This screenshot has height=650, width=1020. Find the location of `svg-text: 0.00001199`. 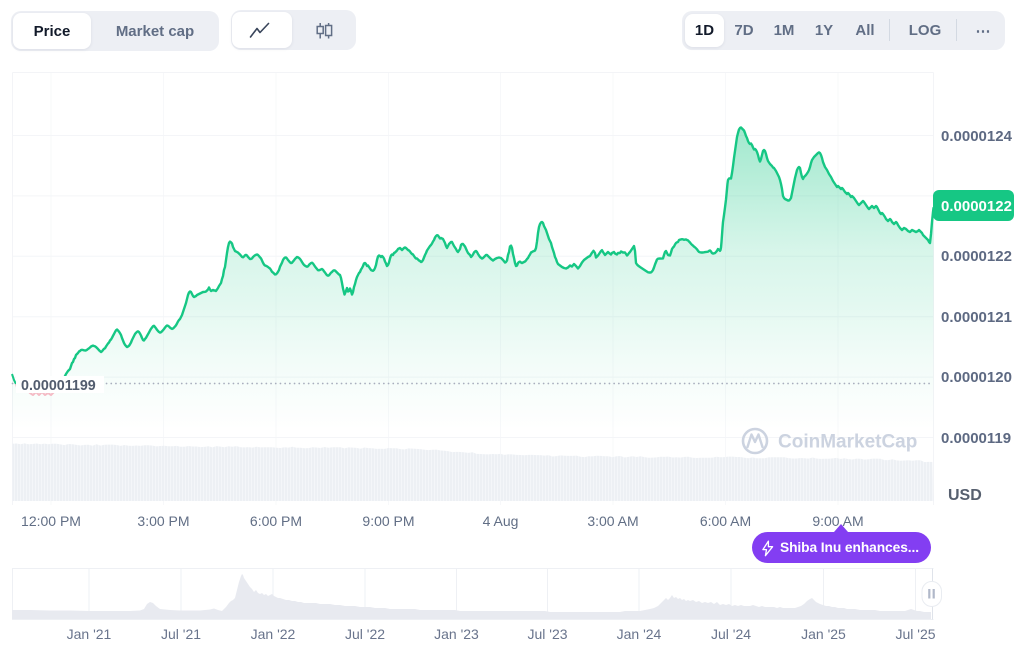

svg-text: 0.00001199 is located at coordinates (58, 386).